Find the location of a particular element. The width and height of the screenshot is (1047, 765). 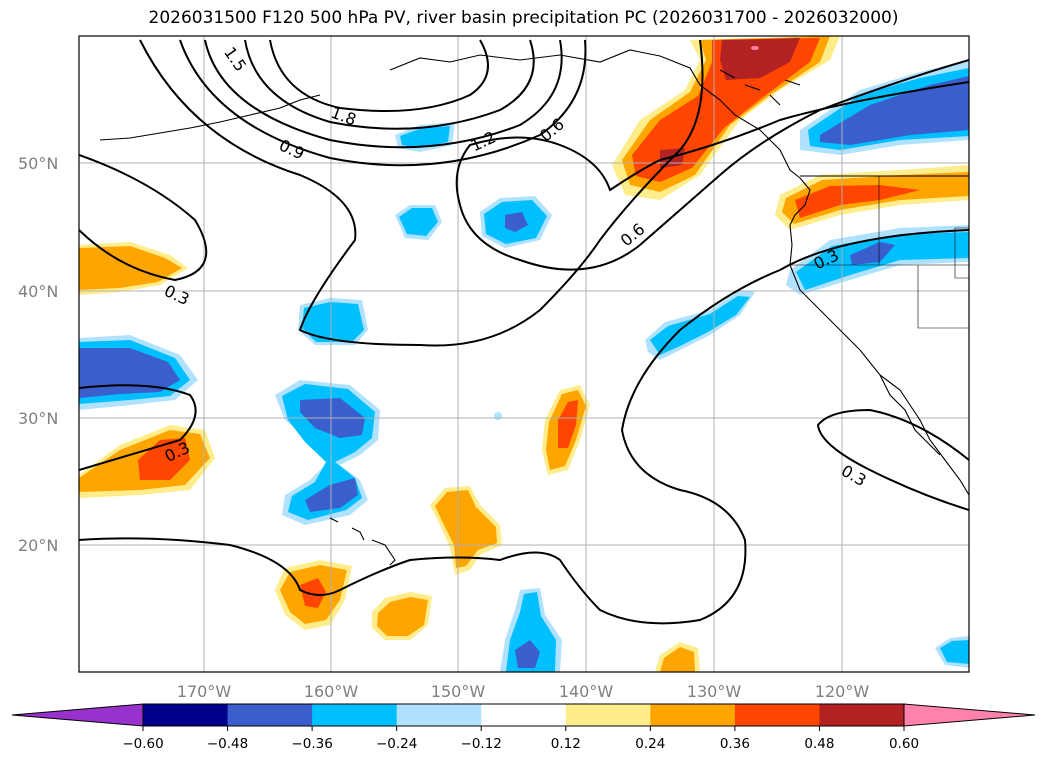

contour-0-3-w is located at coordinates (138, 427).